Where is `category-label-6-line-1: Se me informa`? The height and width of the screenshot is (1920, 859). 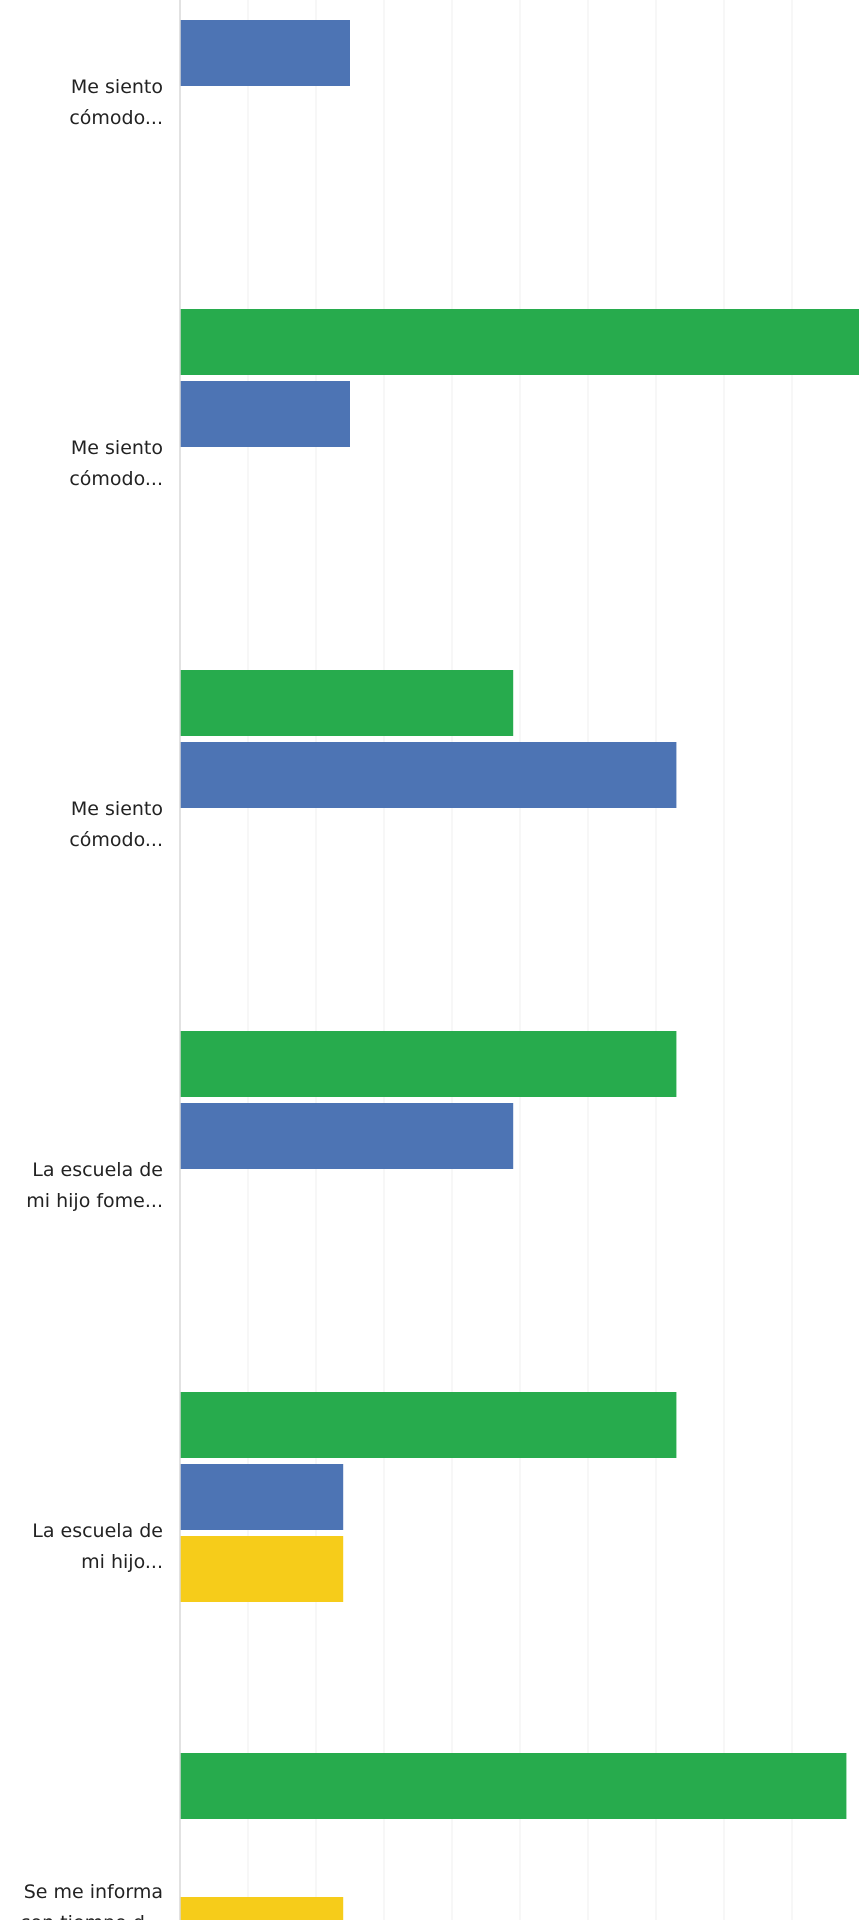
category-label-6-line-1: Se me informa is located at coordinates (93, 1892).